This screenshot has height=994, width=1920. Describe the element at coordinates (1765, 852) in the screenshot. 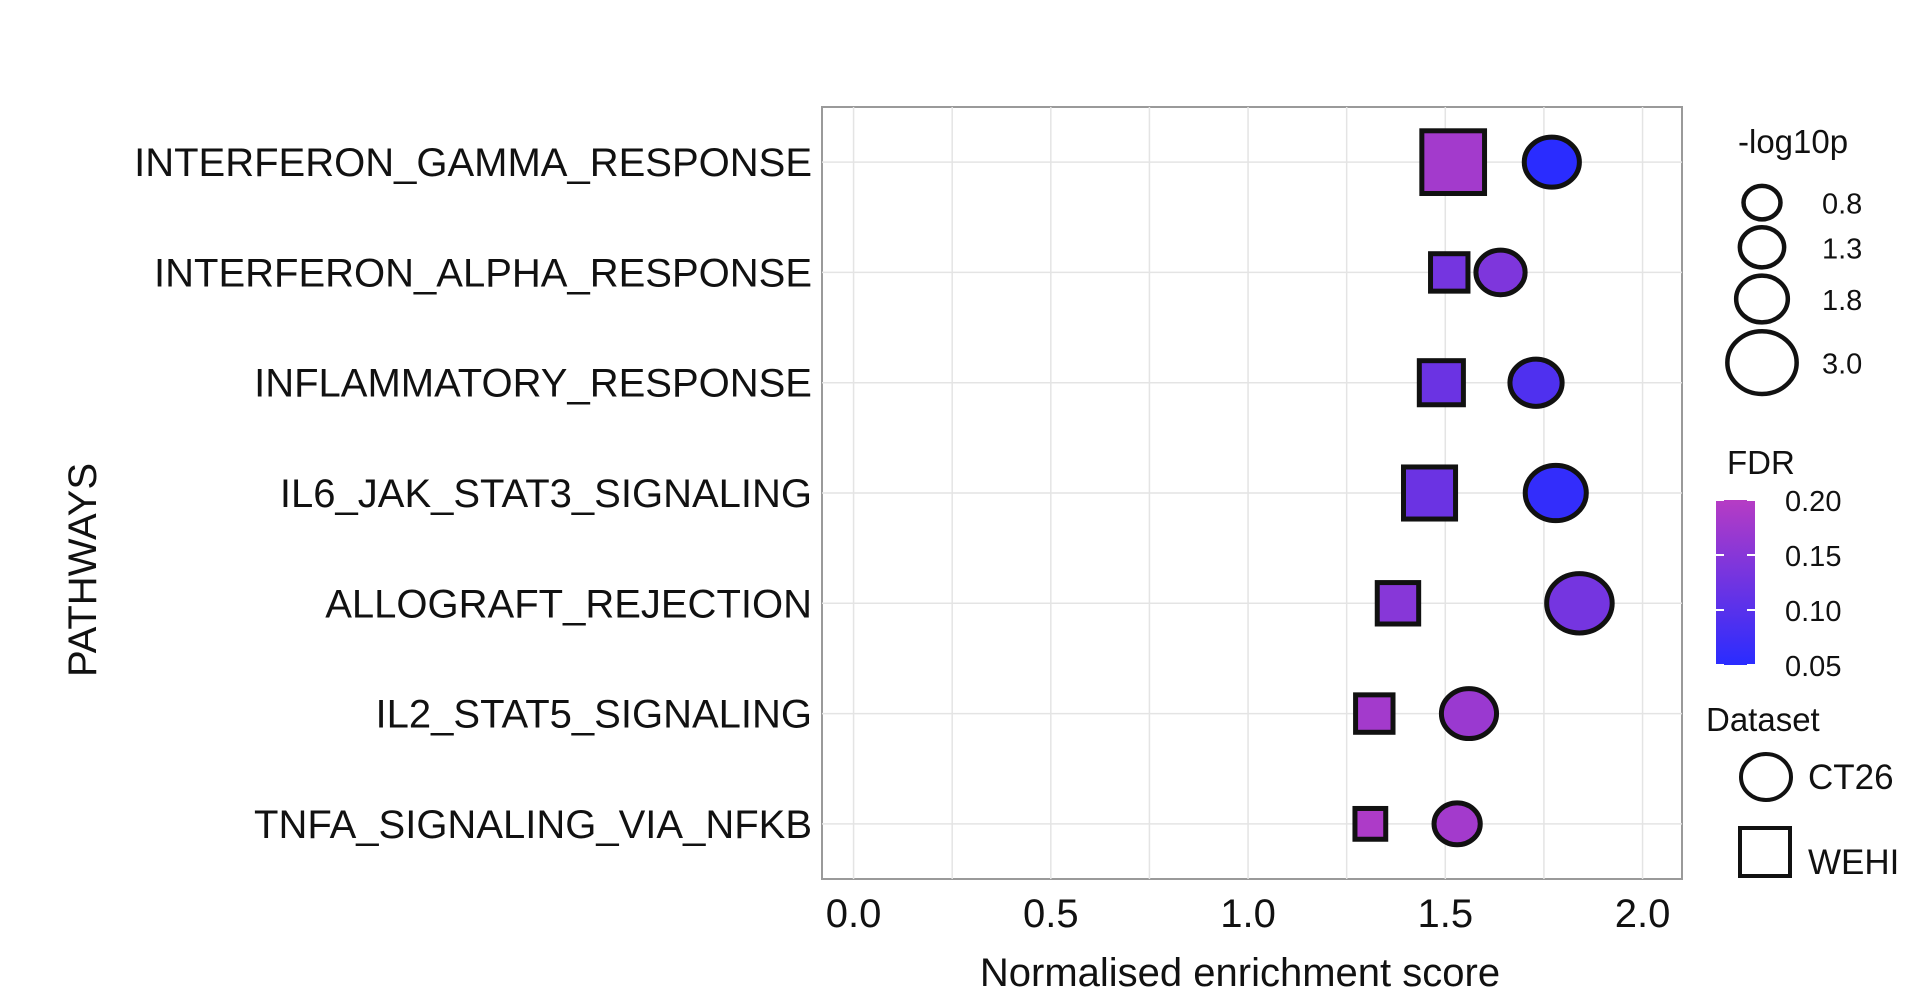

I see `shape-legend-square` at that location.